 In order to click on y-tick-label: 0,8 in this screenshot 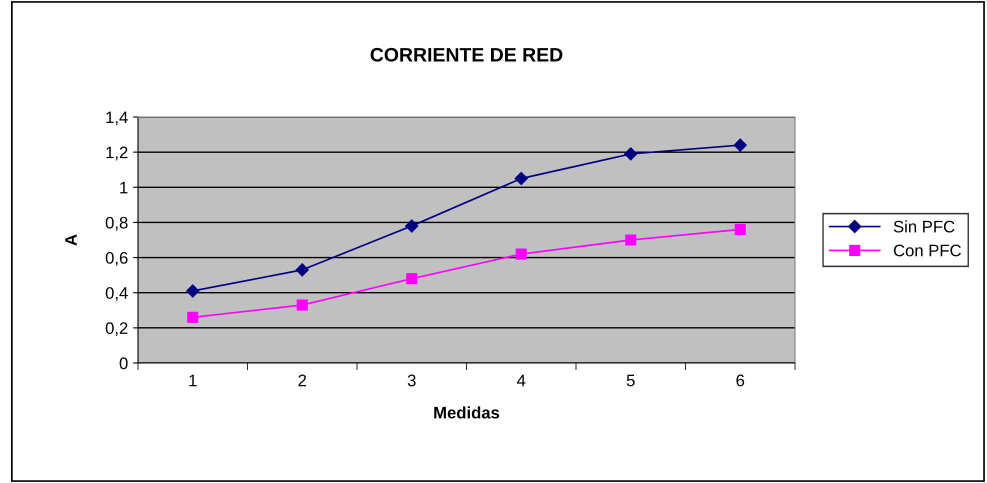, I will do `click(117, 223)`.